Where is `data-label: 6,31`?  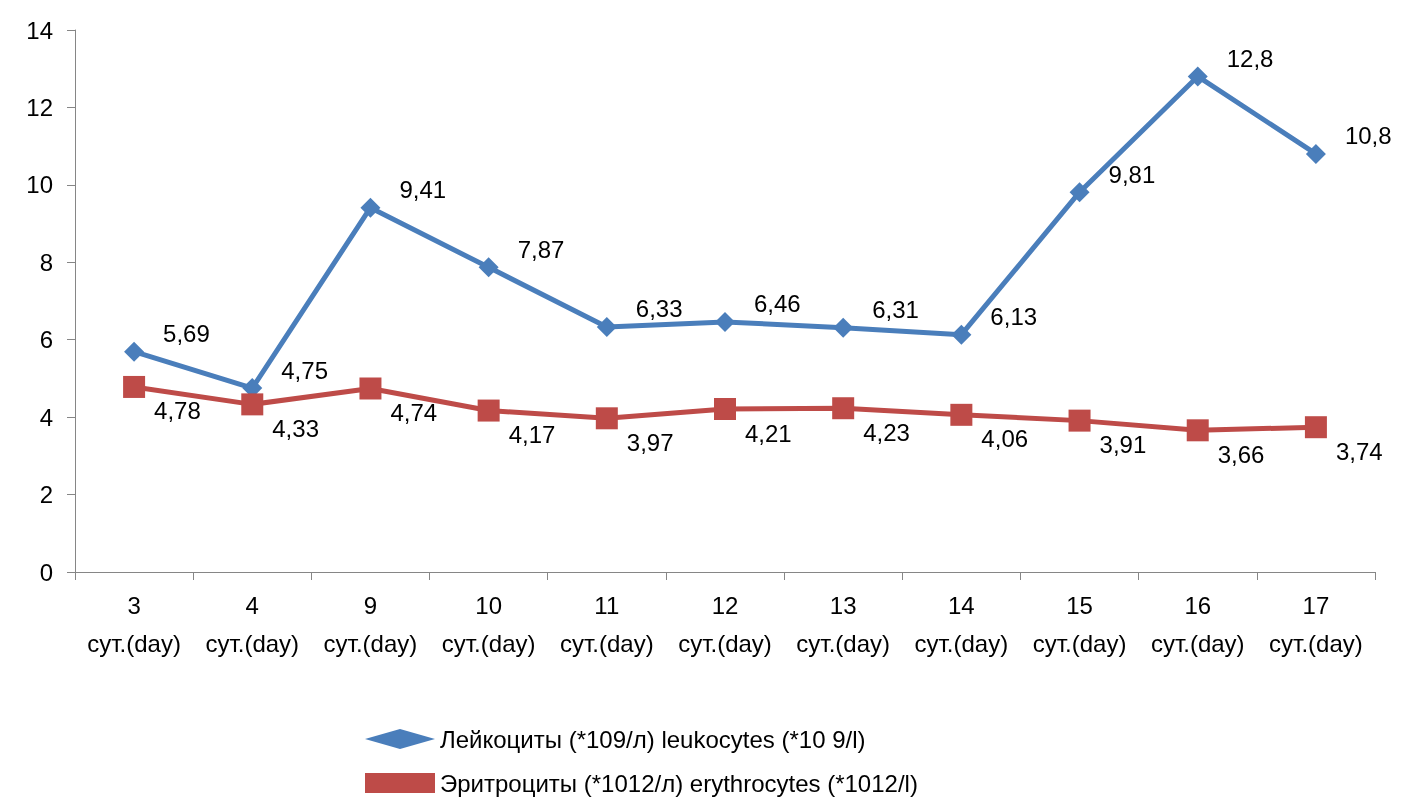
data-label: 6,31 is located at coordinates (895, 310).